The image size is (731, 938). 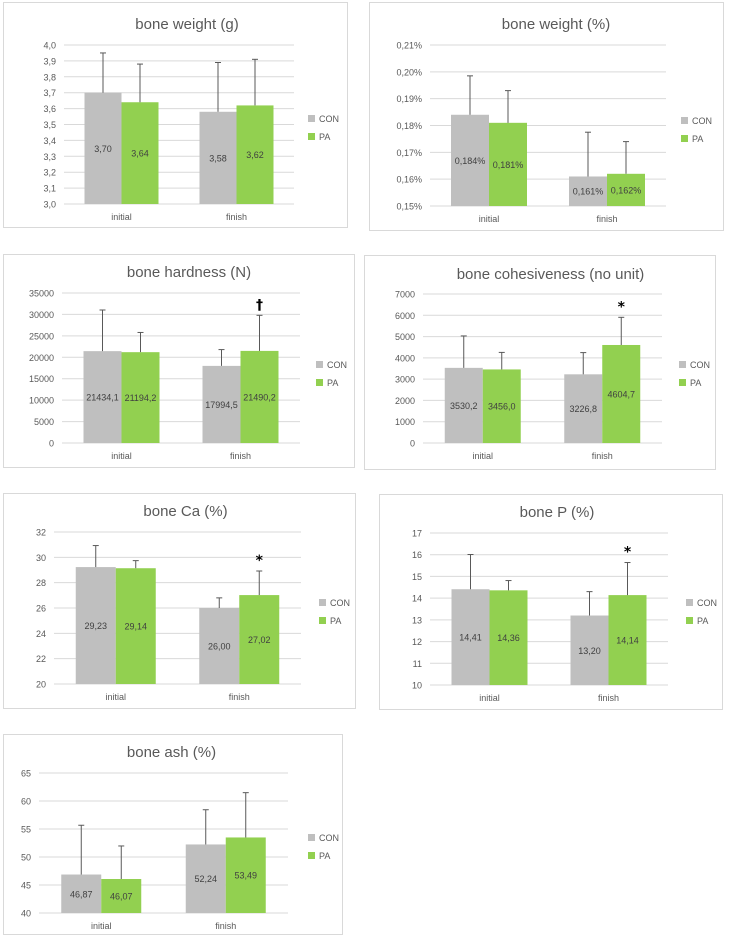 What do you see at coordinates (405, 316) in the screenshot?
I see `y-tick-label: 6000` at bounding box center [405, 316].